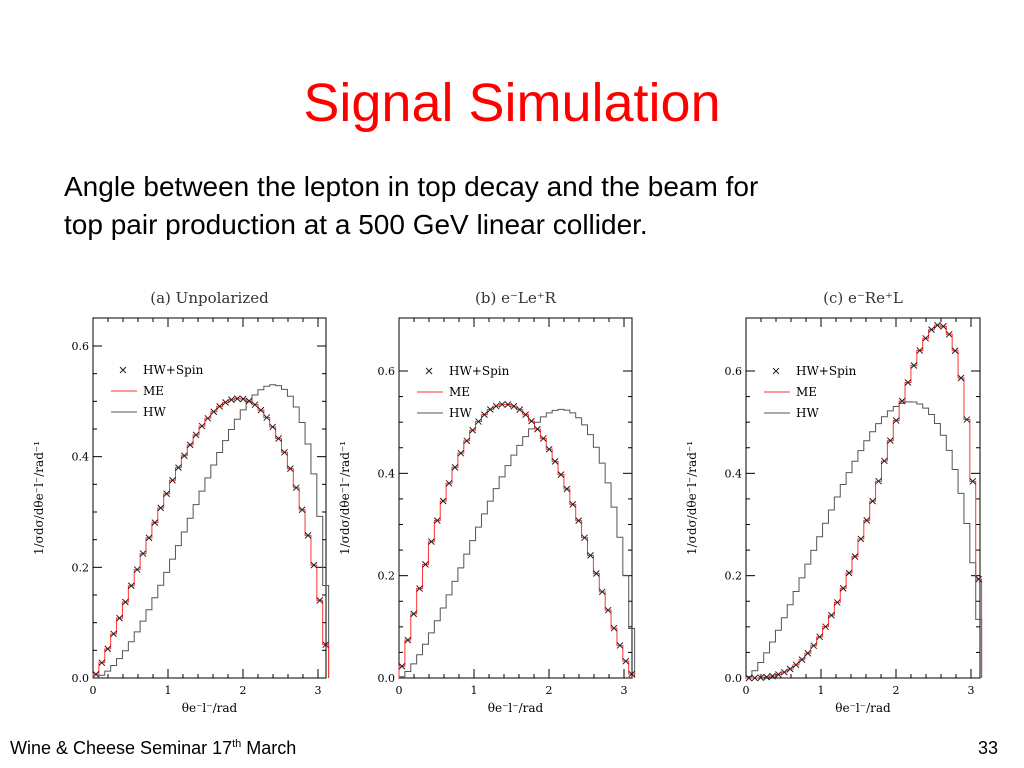 Image resolution: width=1024 pixels, height=768 pixels. I want to click on plot-title: (a) Unpolarized, so click(209, 298).